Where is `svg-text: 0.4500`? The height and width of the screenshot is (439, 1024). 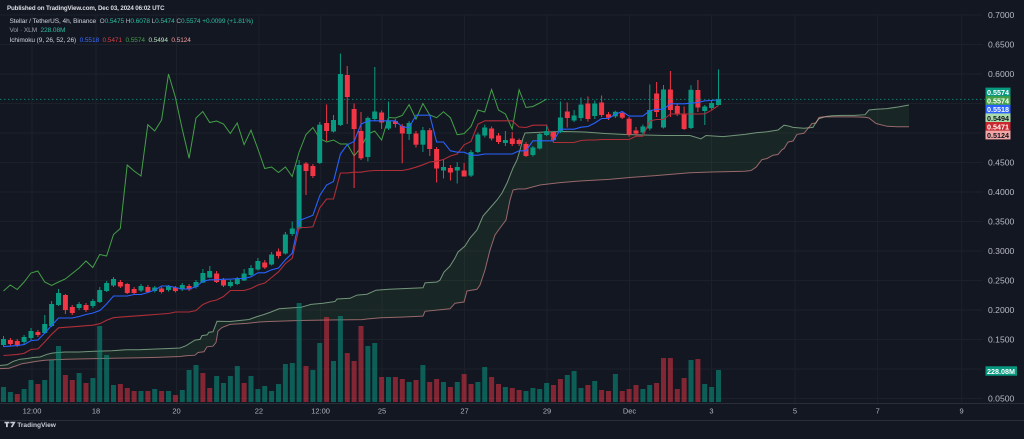
svg-text: 0.4500 is located at coordinates (1001, 163).